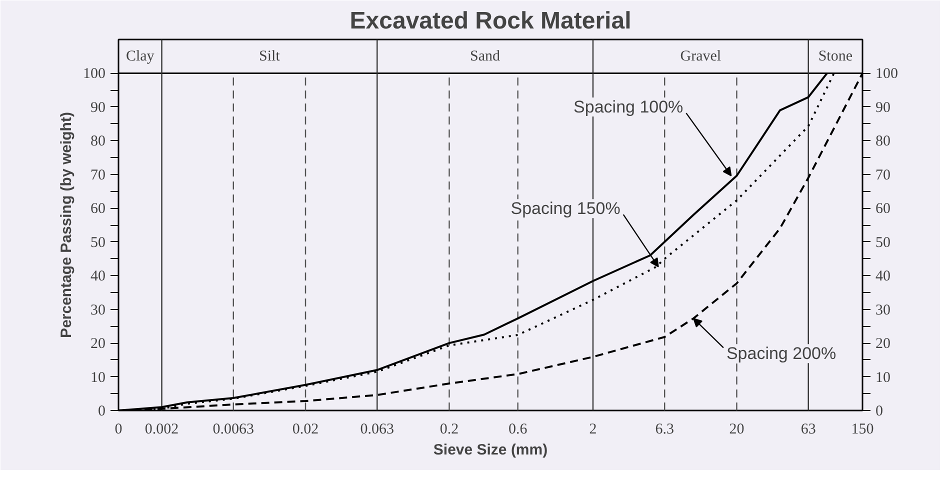 This screenshot has height=478, width=948. I want to click on y-tick-label: 70, so click(98, 175).